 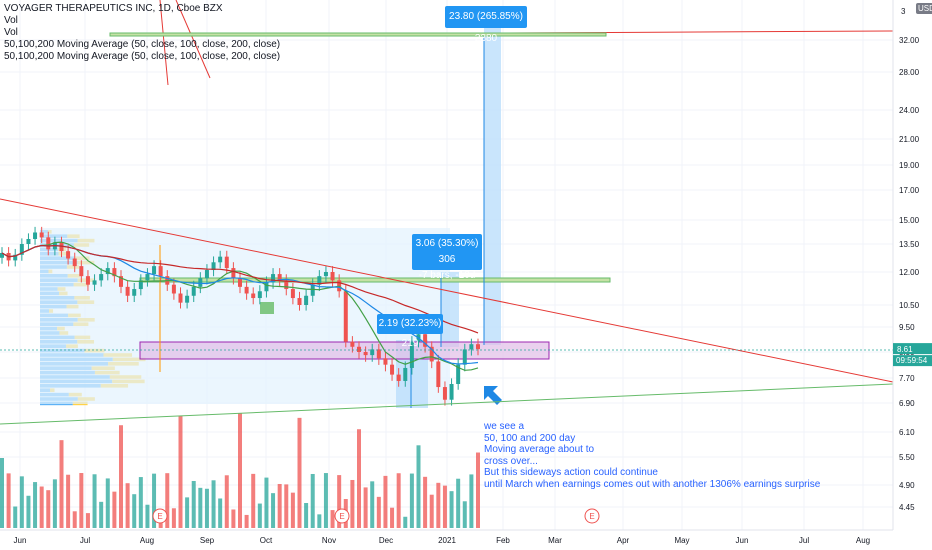 I want to click on measure-box-big: 23.80 (265.85%) 2380, so click(x=486, y=25).